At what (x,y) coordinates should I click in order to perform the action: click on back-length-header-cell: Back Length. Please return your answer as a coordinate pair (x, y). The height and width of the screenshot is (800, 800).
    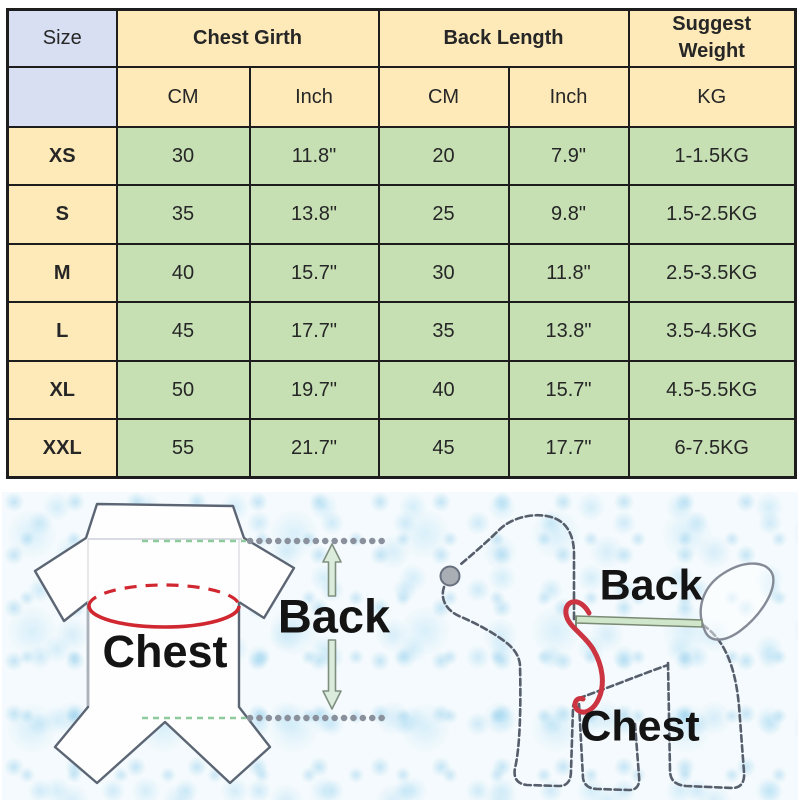
    Looking at the image, I should click on (503, 38).